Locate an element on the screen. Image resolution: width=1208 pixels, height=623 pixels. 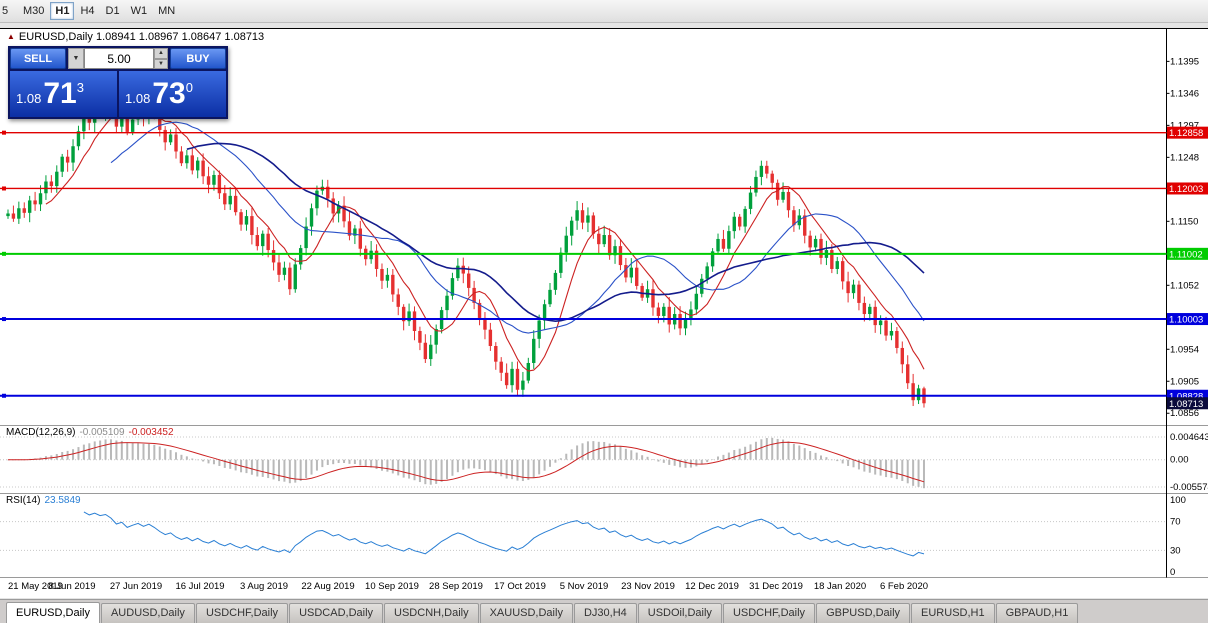
price-tag-1.11002: 1.11002 is located at coordinates (1187, 253).